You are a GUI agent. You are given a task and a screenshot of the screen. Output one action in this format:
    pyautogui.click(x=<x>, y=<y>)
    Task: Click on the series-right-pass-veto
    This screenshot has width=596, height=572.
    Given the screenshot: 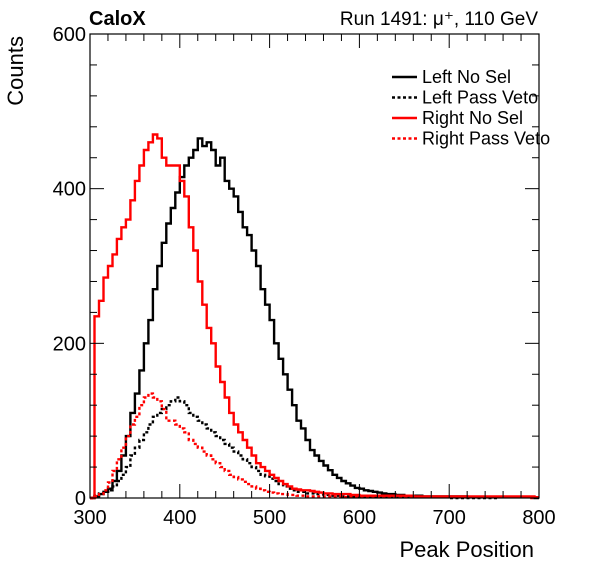 What is the action you would take?
    pyautogui.click(x=312, y=446)
    